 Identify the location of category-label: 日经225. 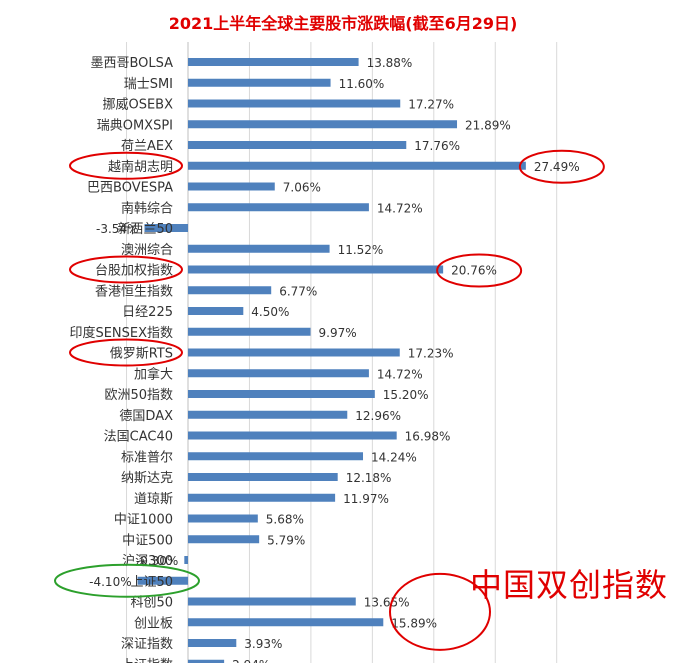
(147, 312).